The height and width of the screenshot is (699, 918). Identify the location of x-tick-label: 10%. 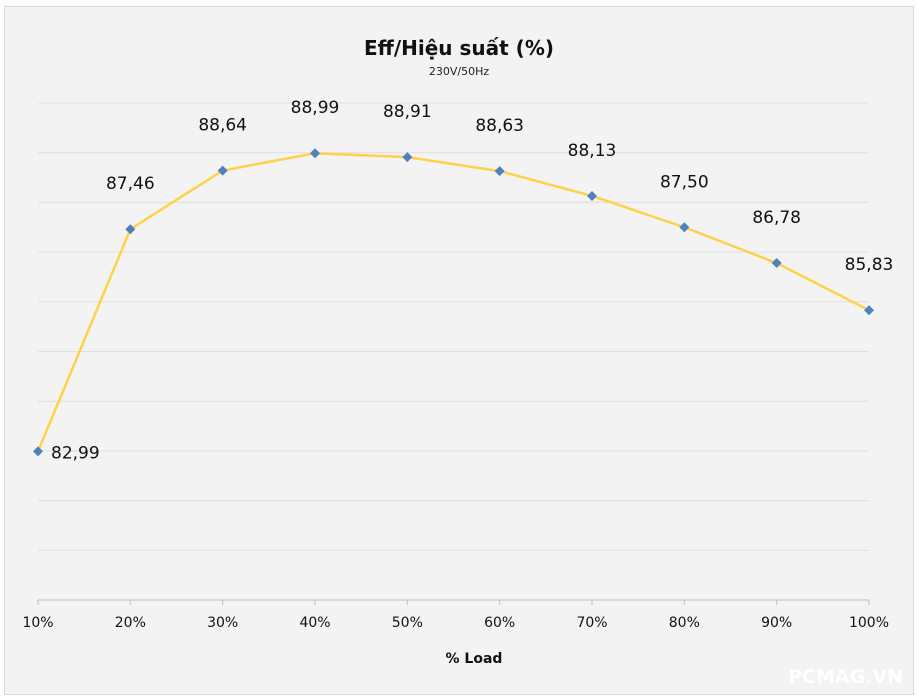
(37, 623).